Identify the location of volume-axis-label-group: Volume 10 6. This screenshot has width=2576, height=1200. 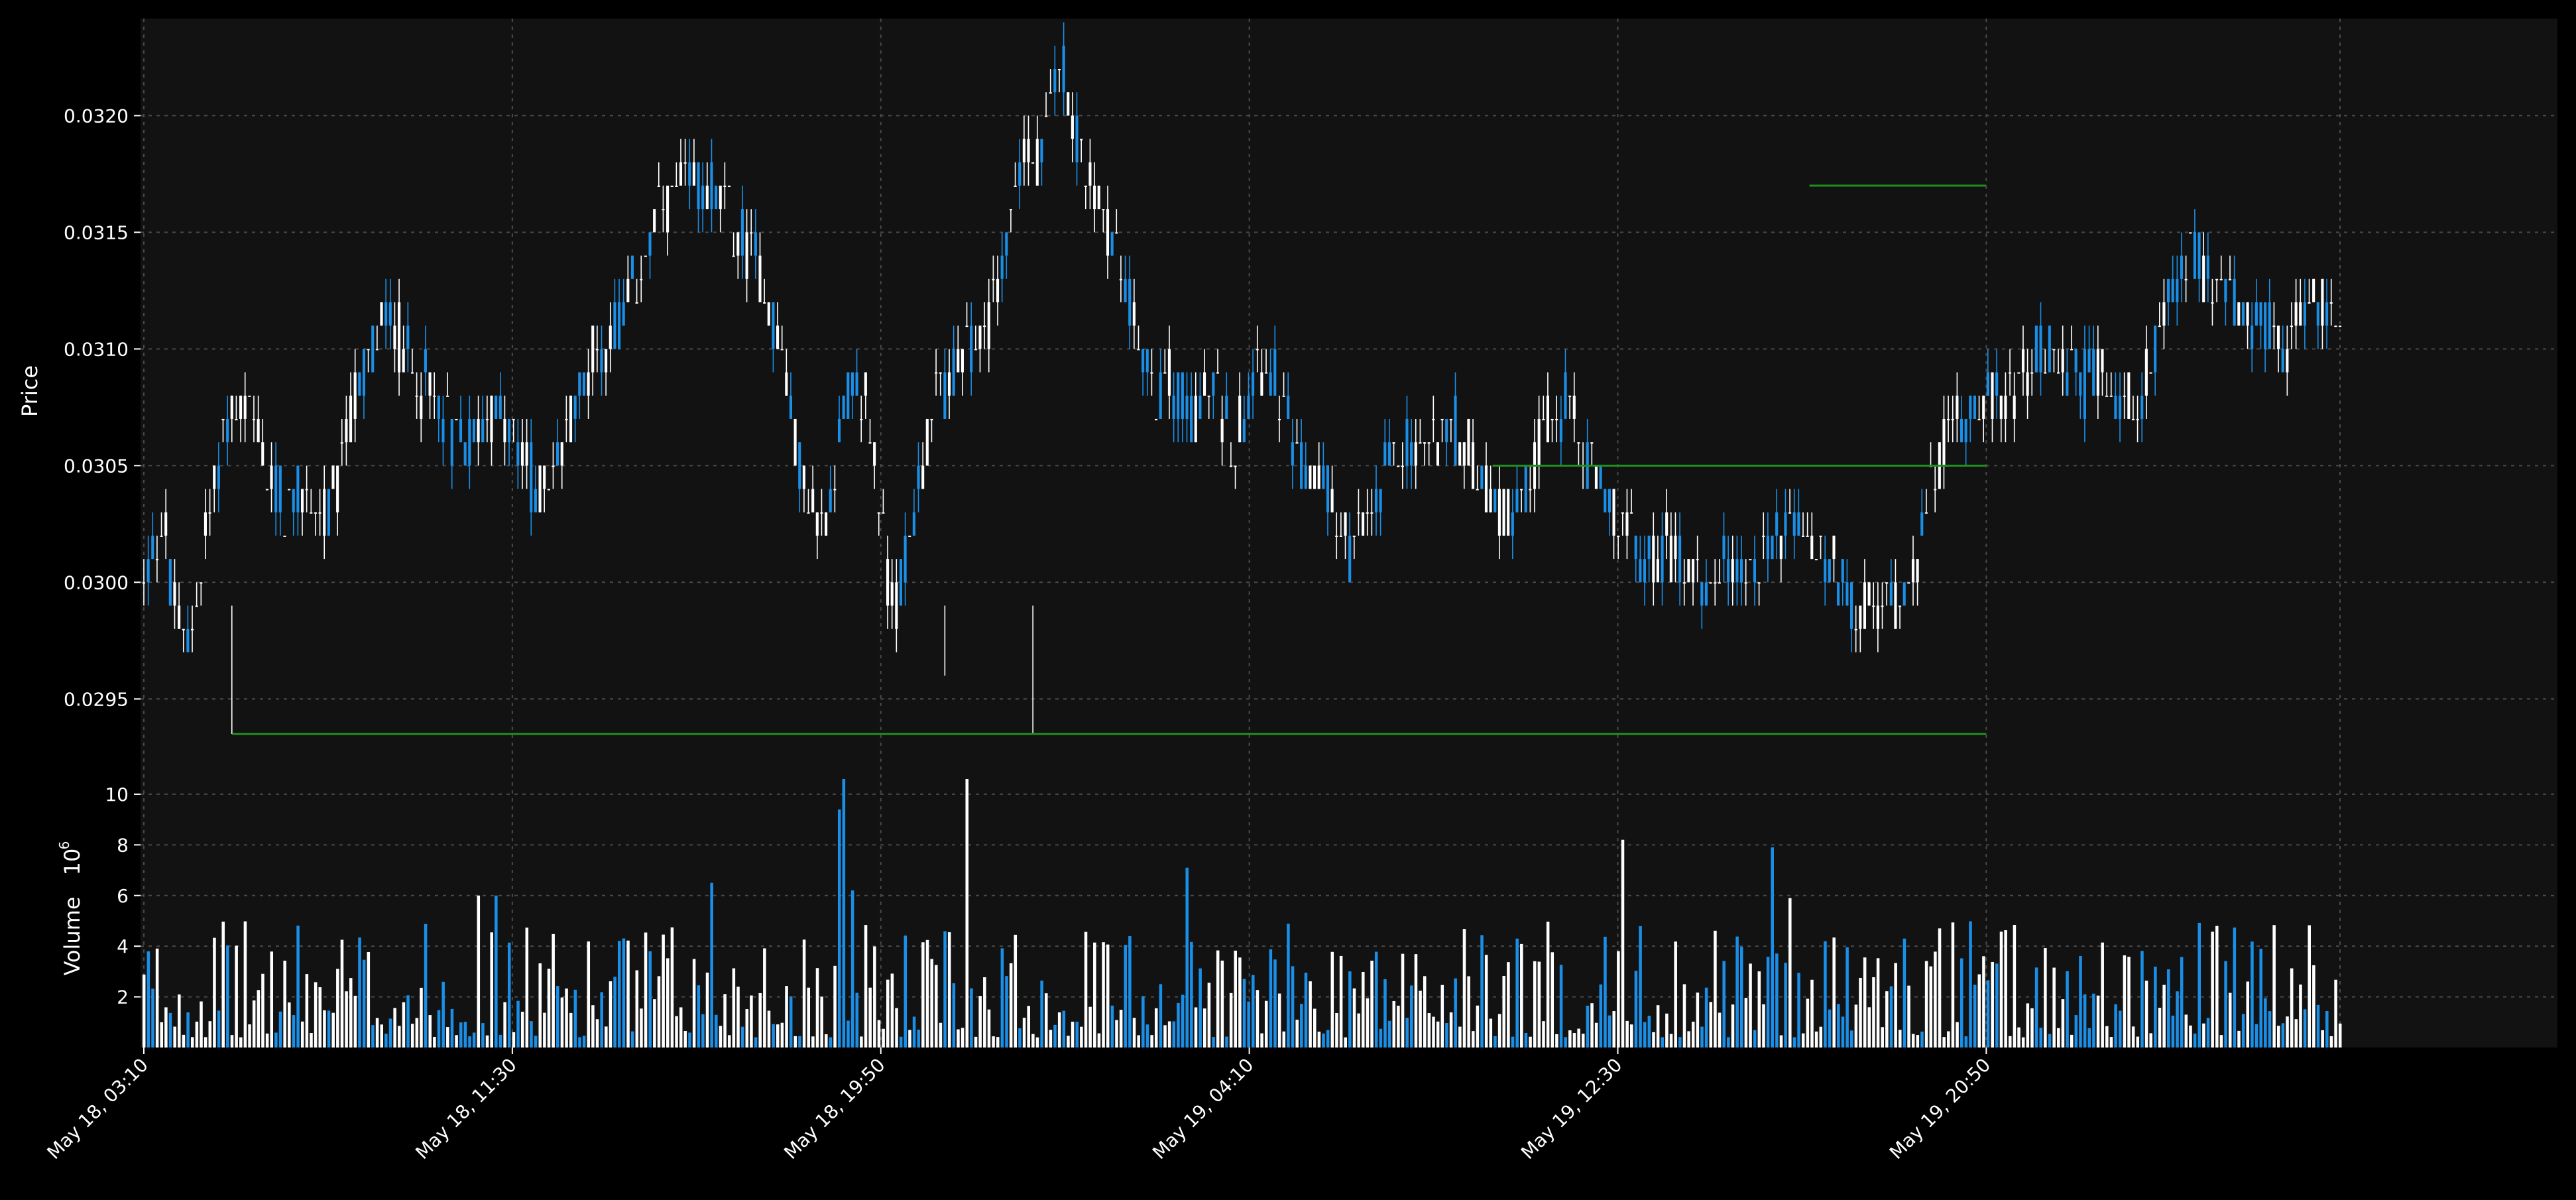
(71, 908).